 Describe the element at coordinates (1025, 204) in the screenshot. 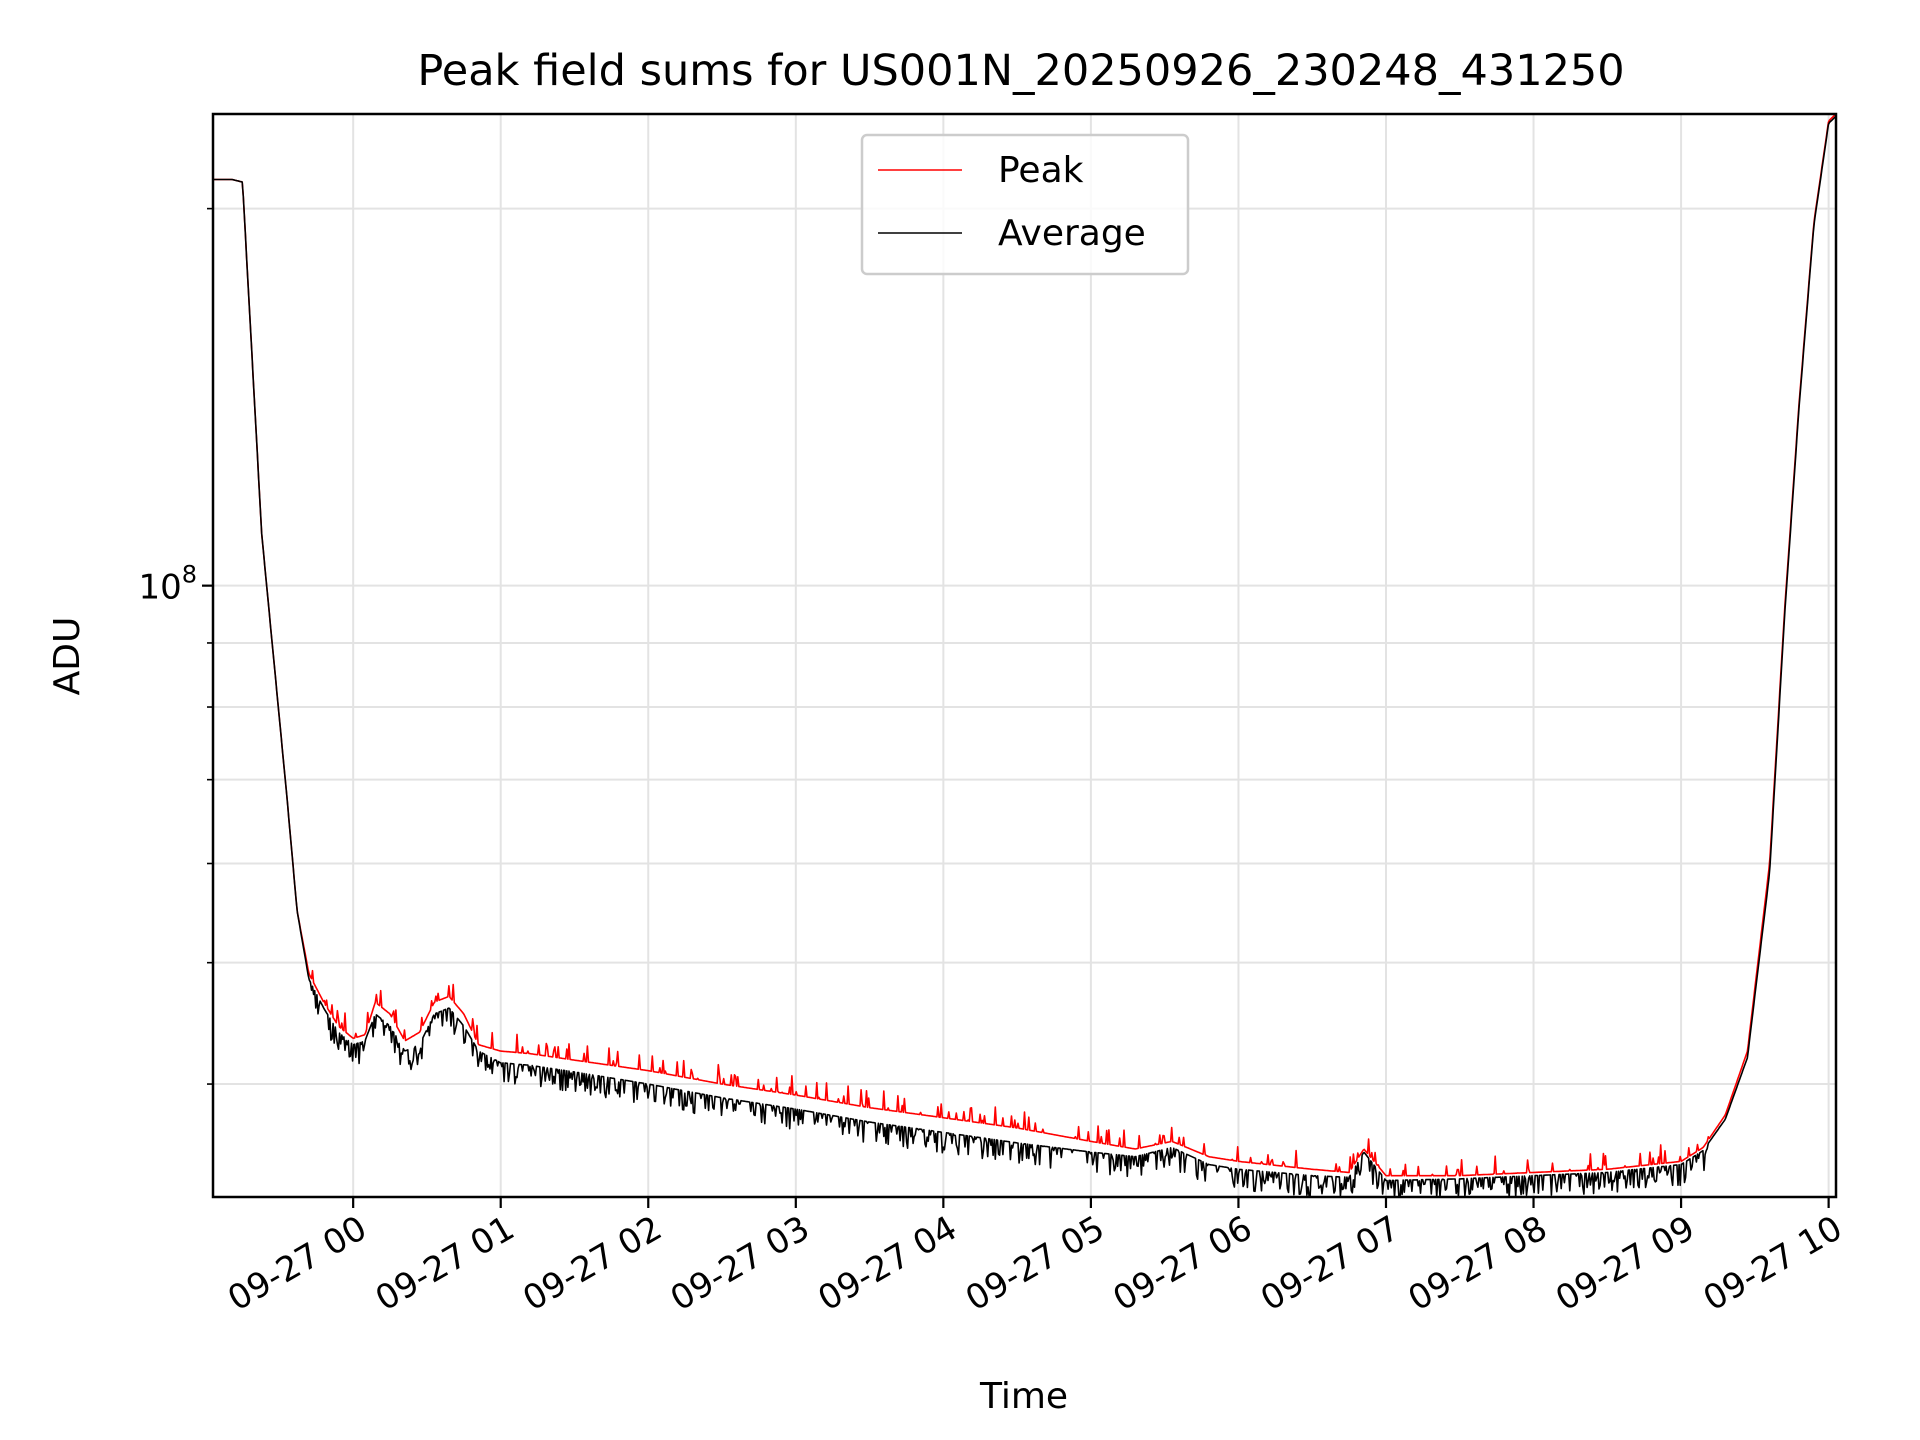

I see `legend: Peak Average` at that location.